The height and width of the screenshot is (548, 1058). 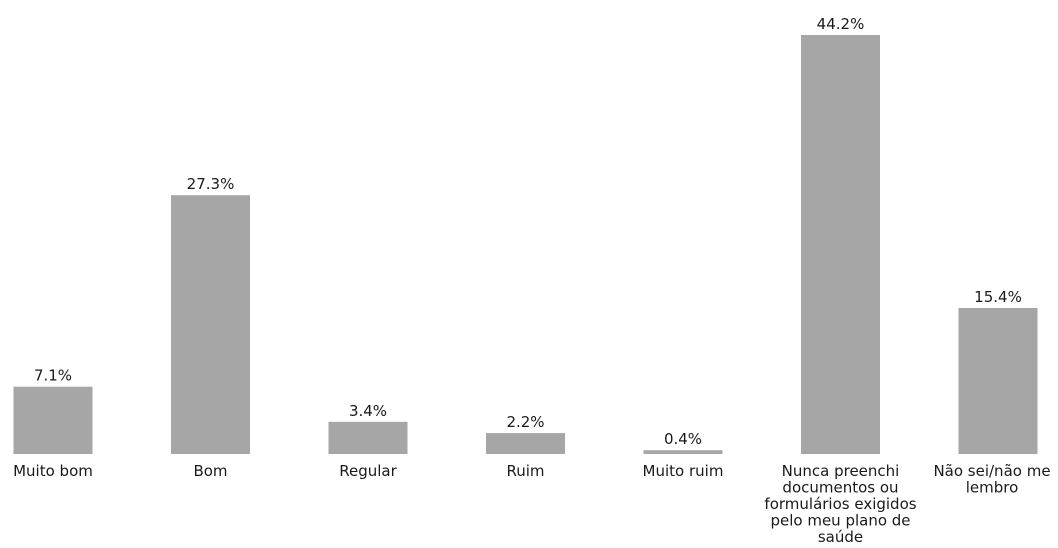 I want to click on data-label-3: 2.2%, so click(x=525, y=422).